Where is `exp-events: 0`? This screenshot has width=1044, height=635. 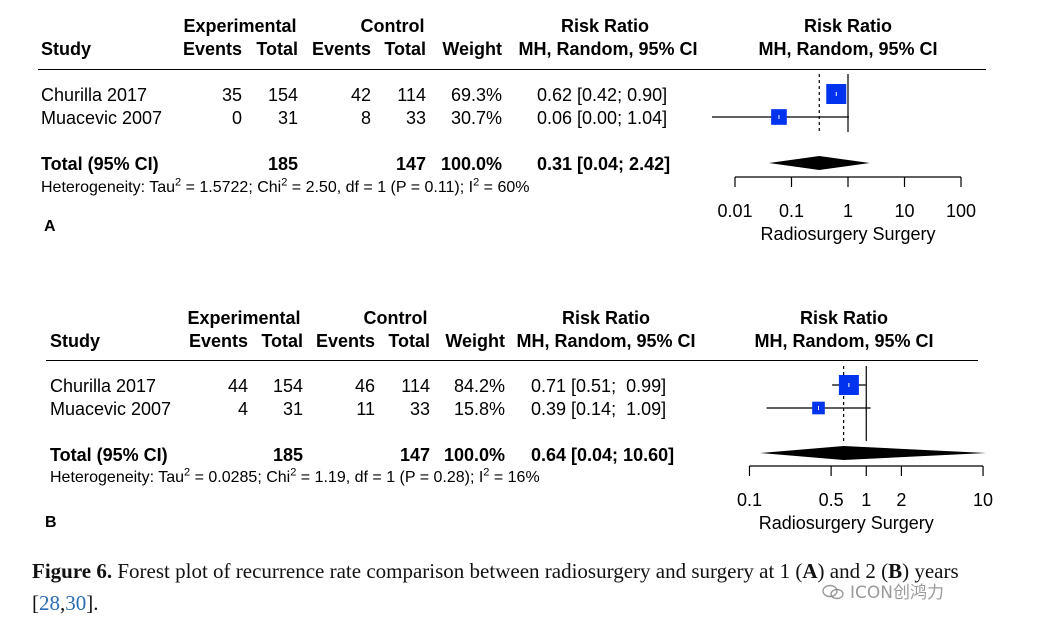 exp-events: 0 is located at coordinates (236, 118).